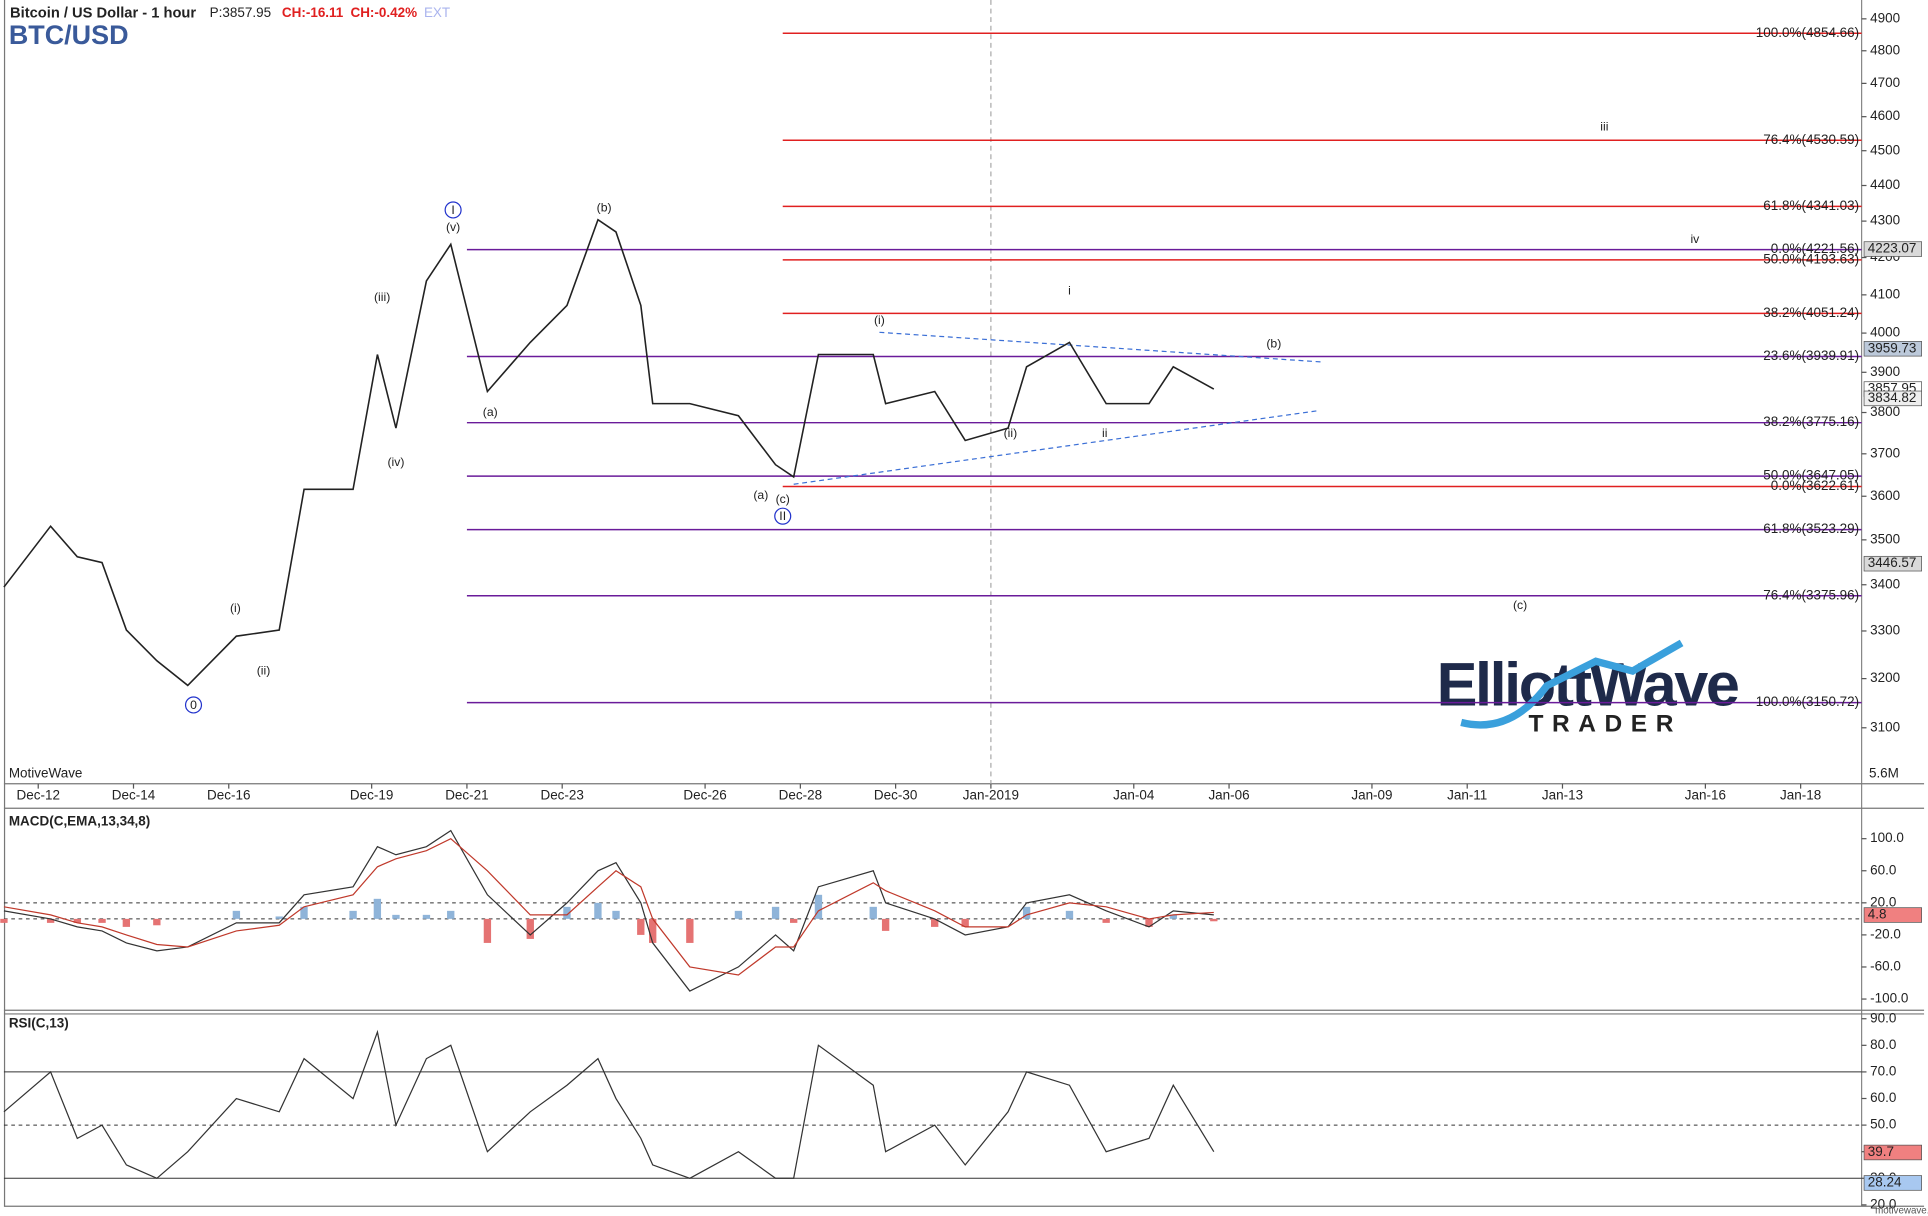  Describe the element at coordinates (1811, 475) in the screenshot. I see `fib-label: 50.0%(3647.05)` at that location.